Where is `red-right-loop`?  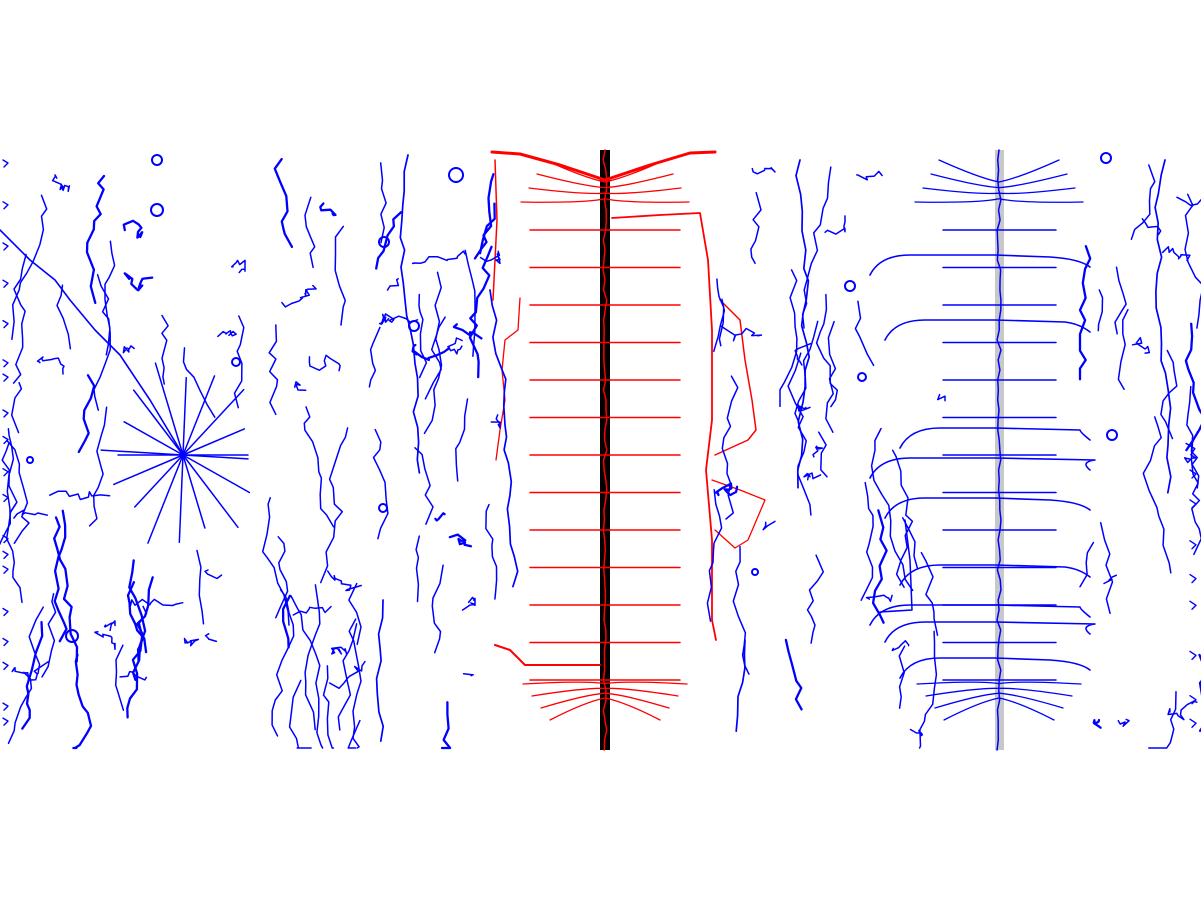 red-right-loop is located at coordinates (735, 377).